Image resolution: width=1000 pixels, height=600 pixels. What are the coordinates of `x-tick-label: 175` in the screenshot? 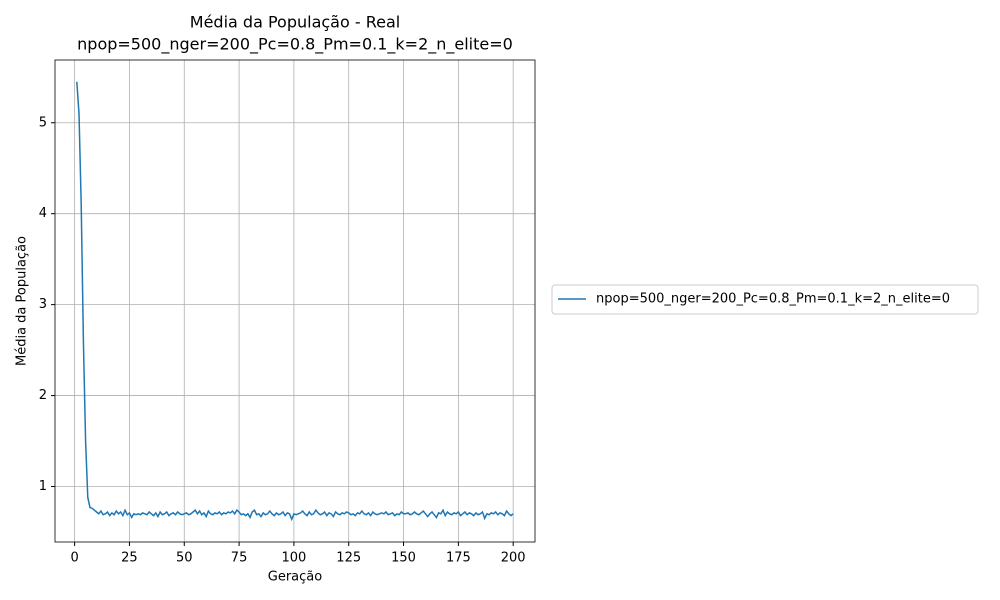 It's located at (458, 558).